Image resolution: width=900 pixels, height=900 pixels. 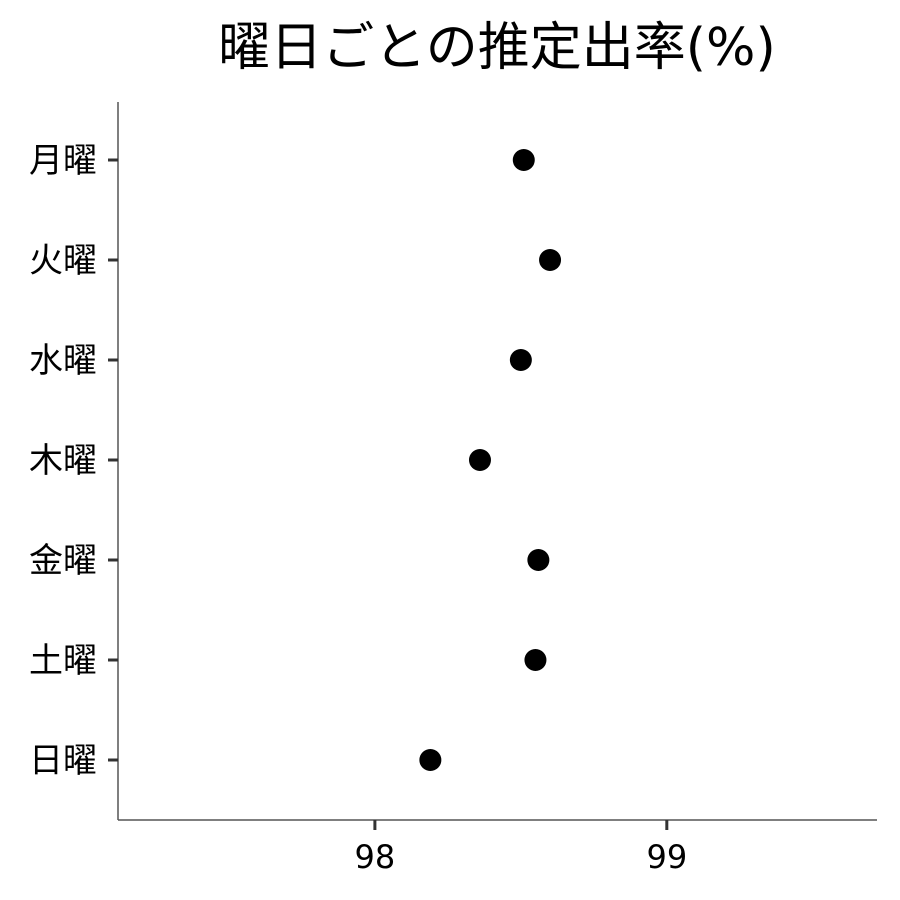 I want to click on x-tick-label: 99, so click(x=666, y=857).